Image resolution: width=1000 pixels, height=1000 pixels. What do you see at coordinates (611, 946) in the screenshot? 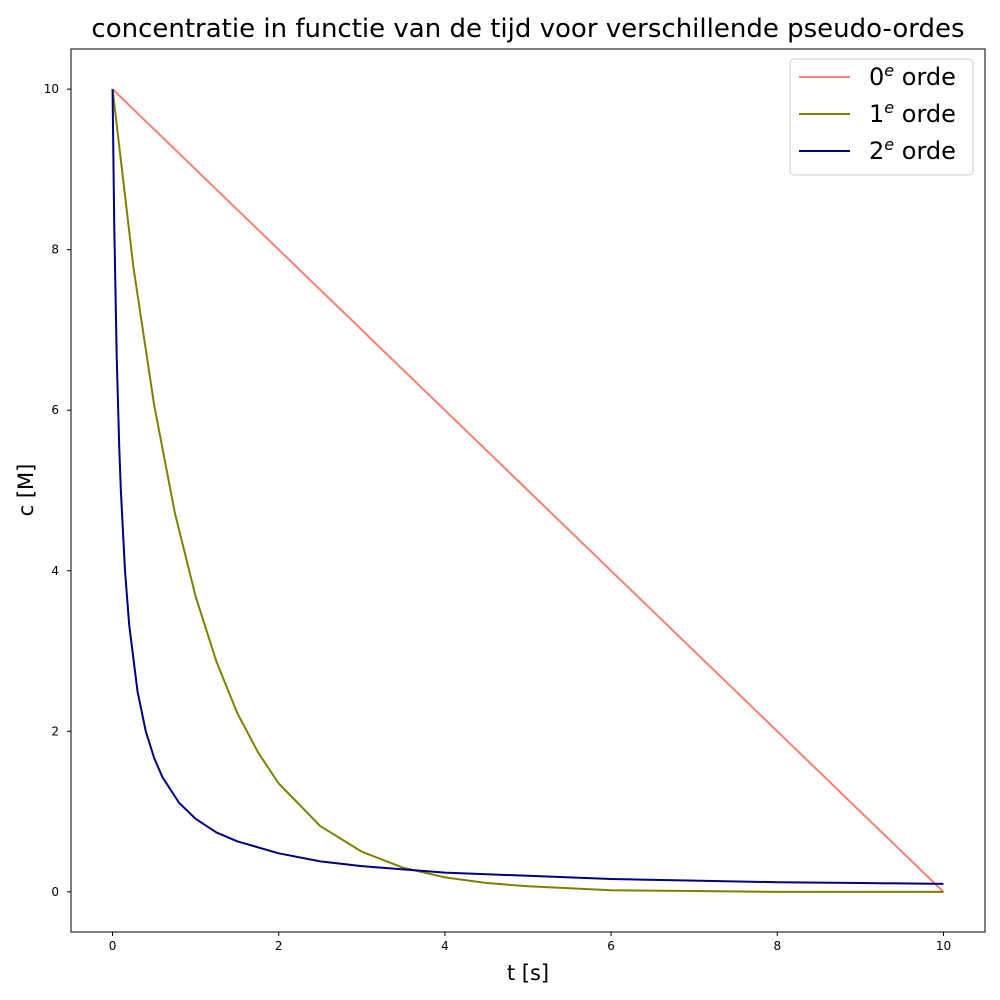
I see `x-tick-label: 6` at bounding box center [611, 946].